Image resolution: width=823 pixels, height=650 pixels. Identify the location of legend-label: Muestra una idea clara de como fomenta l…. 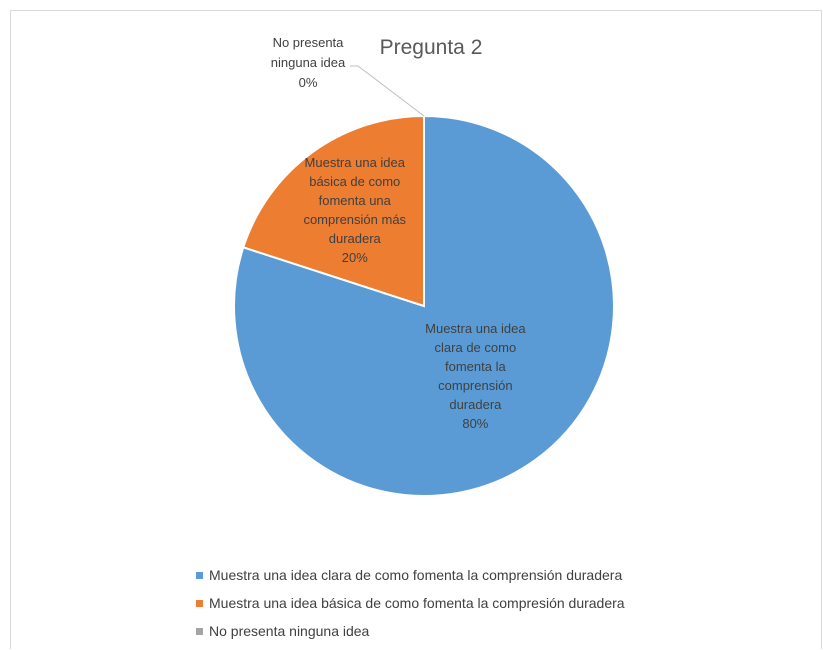
(416, 575).